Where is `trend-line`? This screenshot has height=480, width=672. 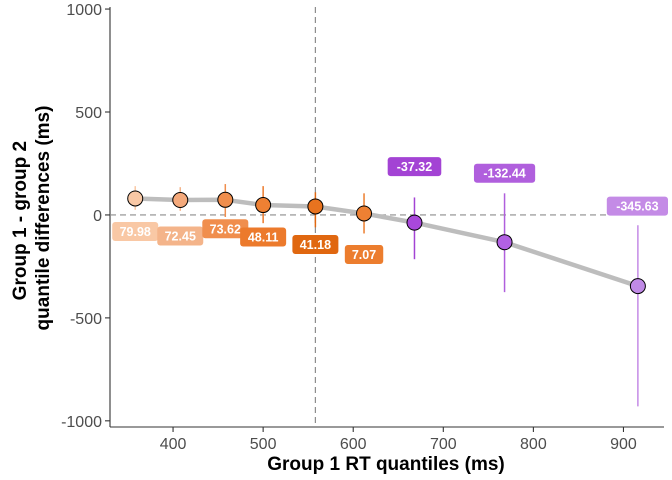
trend-line is located at coordinates (386, 242).